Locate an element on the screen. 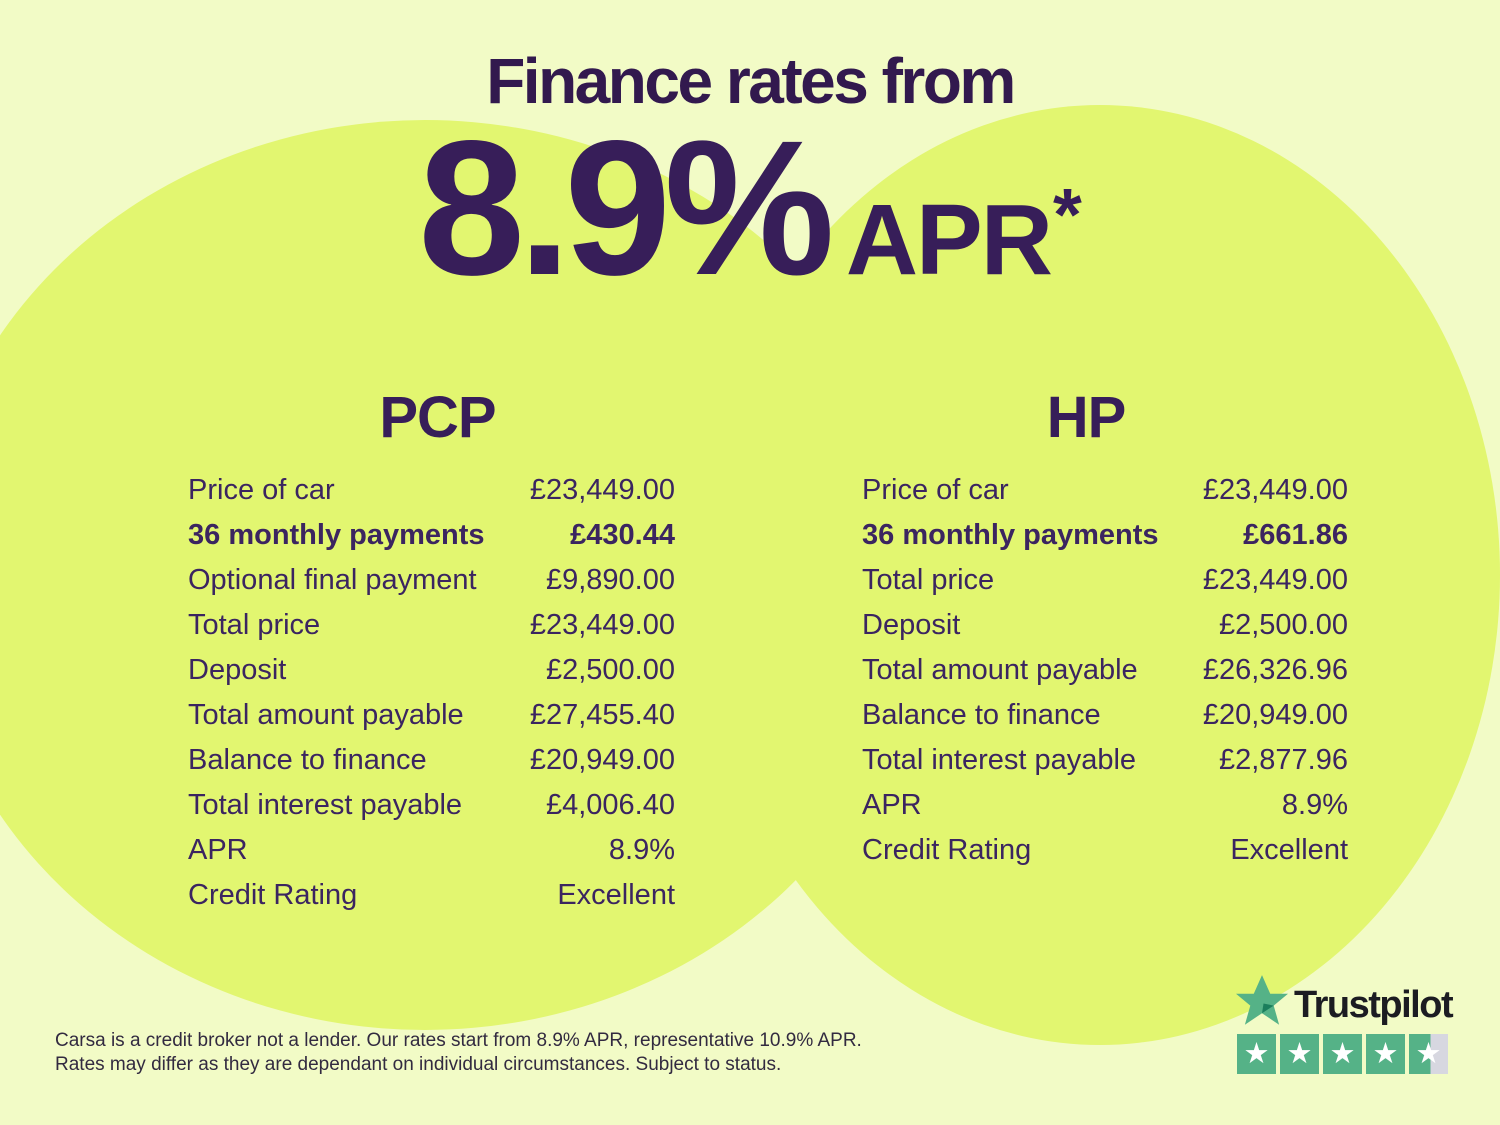  table-row: Total amount payable £27,455.40 is located at coordinates (431, 715).